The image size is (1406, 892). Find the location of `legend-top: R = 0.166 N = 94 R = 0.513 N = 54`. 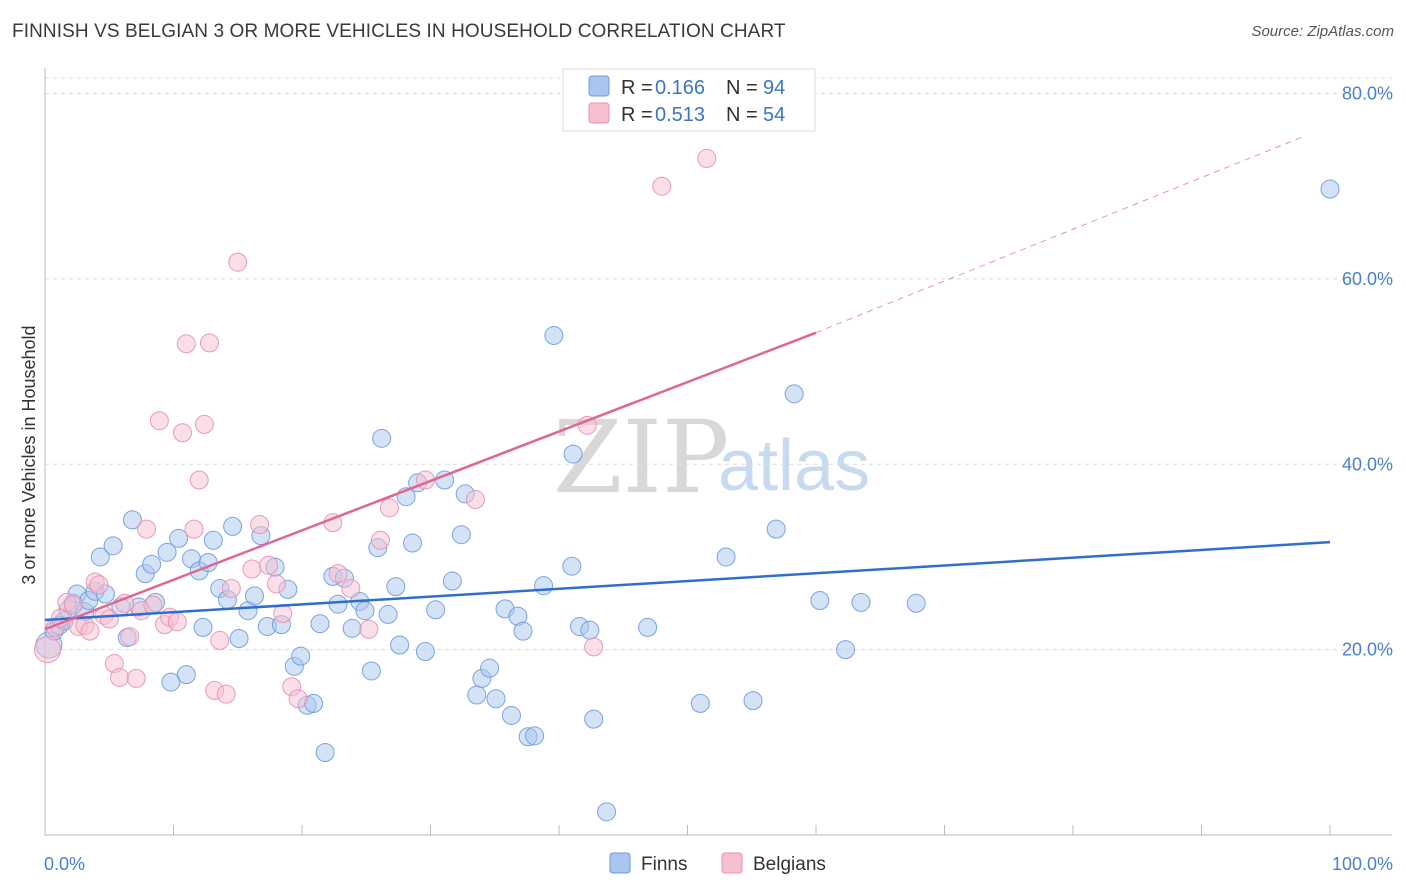

legend-top: R = 0.166 N = 94 R = 0.513 N = 54 is located at coordinates (689, 100).